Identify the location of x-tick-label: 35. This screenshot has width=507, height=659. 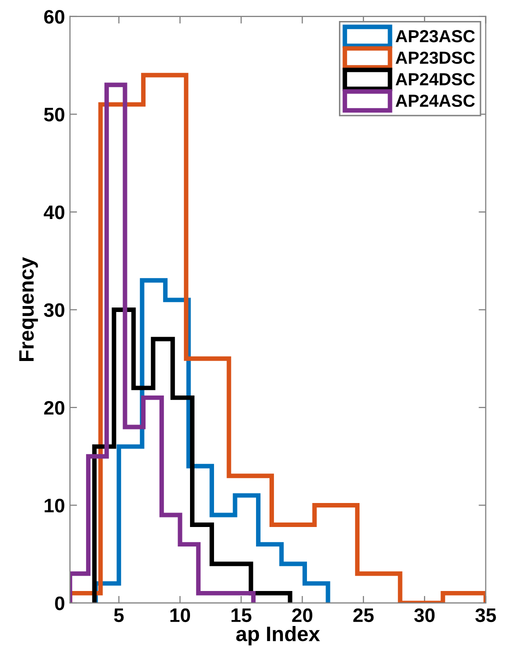
(485, 615).